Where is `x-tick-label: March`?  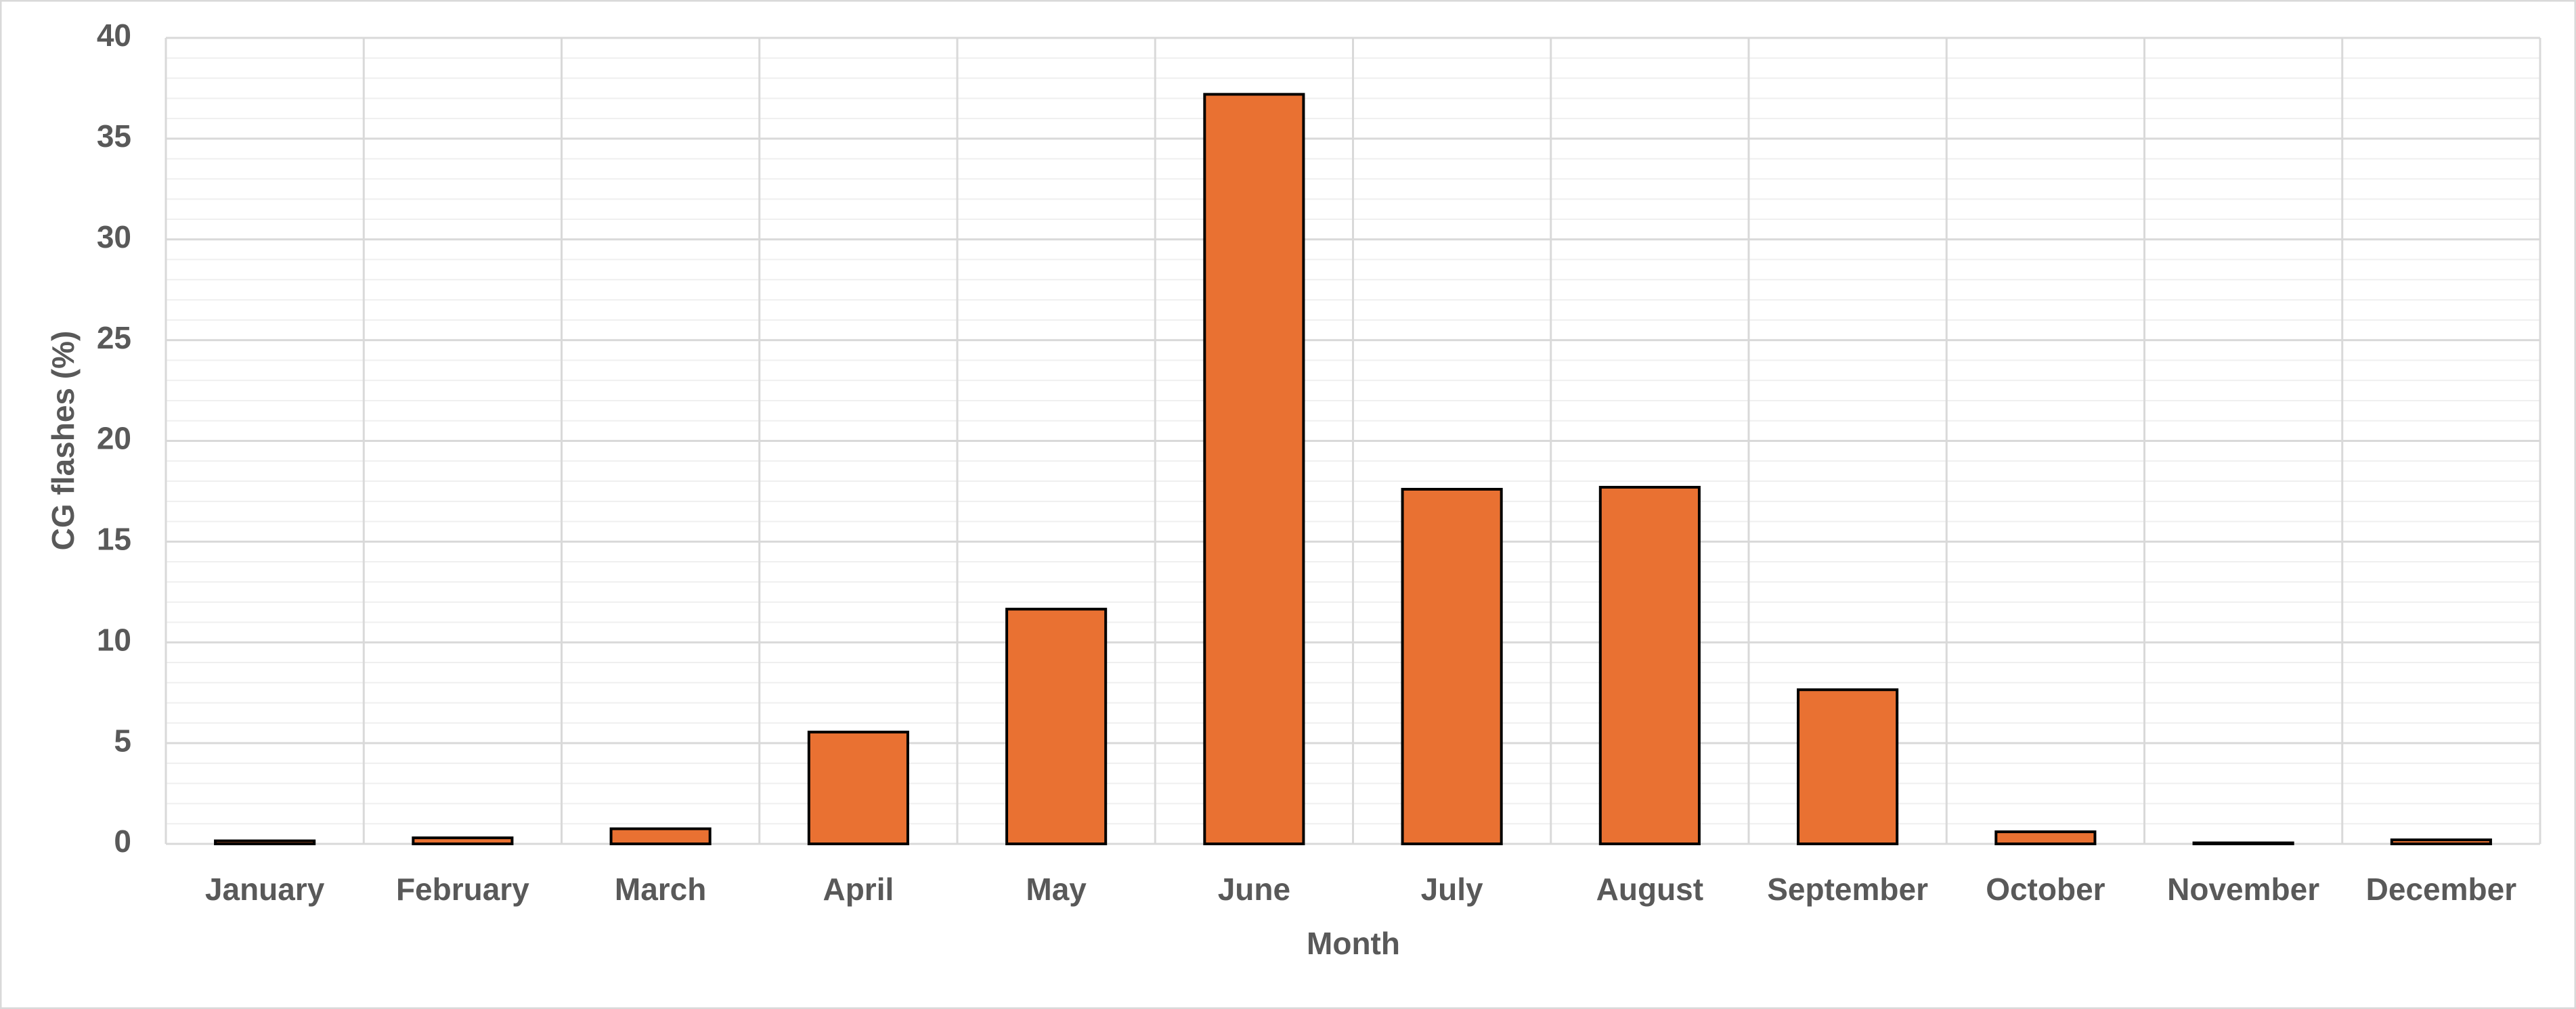 x-tick-label: March is located at coordinates (660, 889).